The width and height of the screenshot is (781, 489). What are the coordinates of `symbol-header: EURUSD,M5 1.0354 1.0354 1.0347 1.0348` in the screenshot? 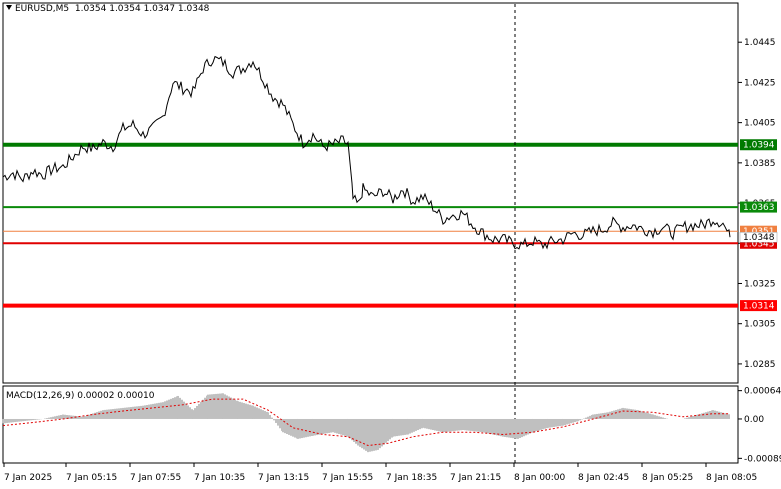 It's located at (107, 9).